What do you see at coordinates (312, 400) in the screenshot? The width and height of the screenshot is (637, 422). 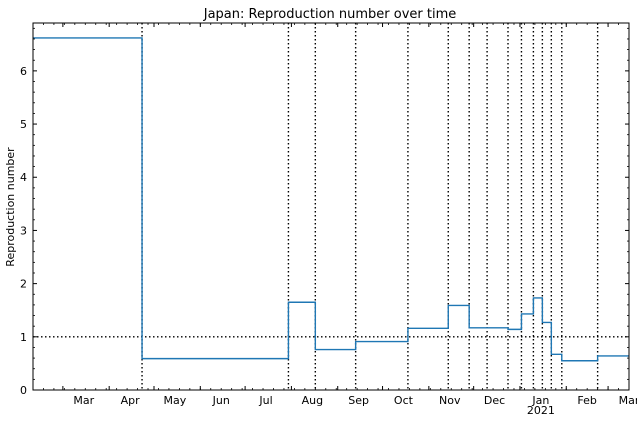 I see `x-tick-label-6: Aug` at bounding box center [312, 400].